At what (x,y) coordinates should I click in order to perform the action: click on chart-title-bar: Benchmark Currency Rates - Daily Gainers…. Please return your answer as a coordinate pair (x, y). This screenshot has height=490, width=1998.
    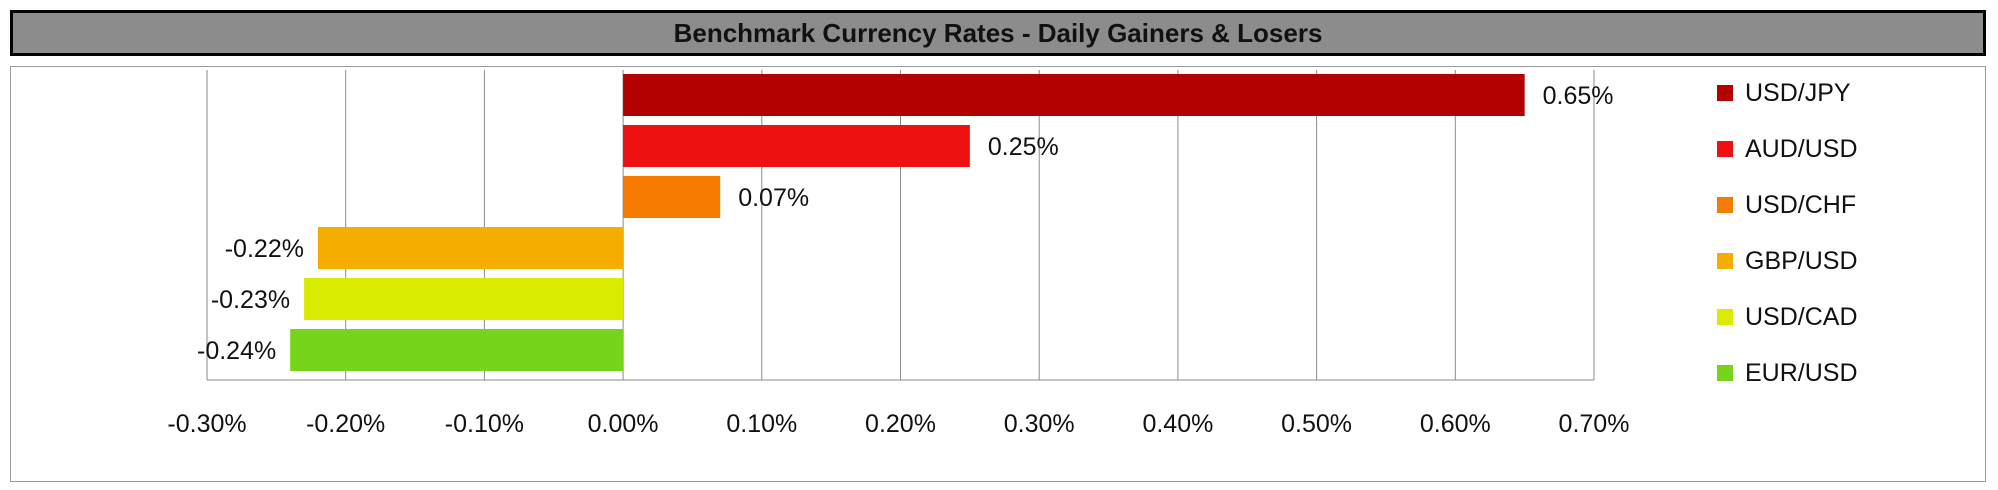
    Looking at the image, I should click on (998, 33).